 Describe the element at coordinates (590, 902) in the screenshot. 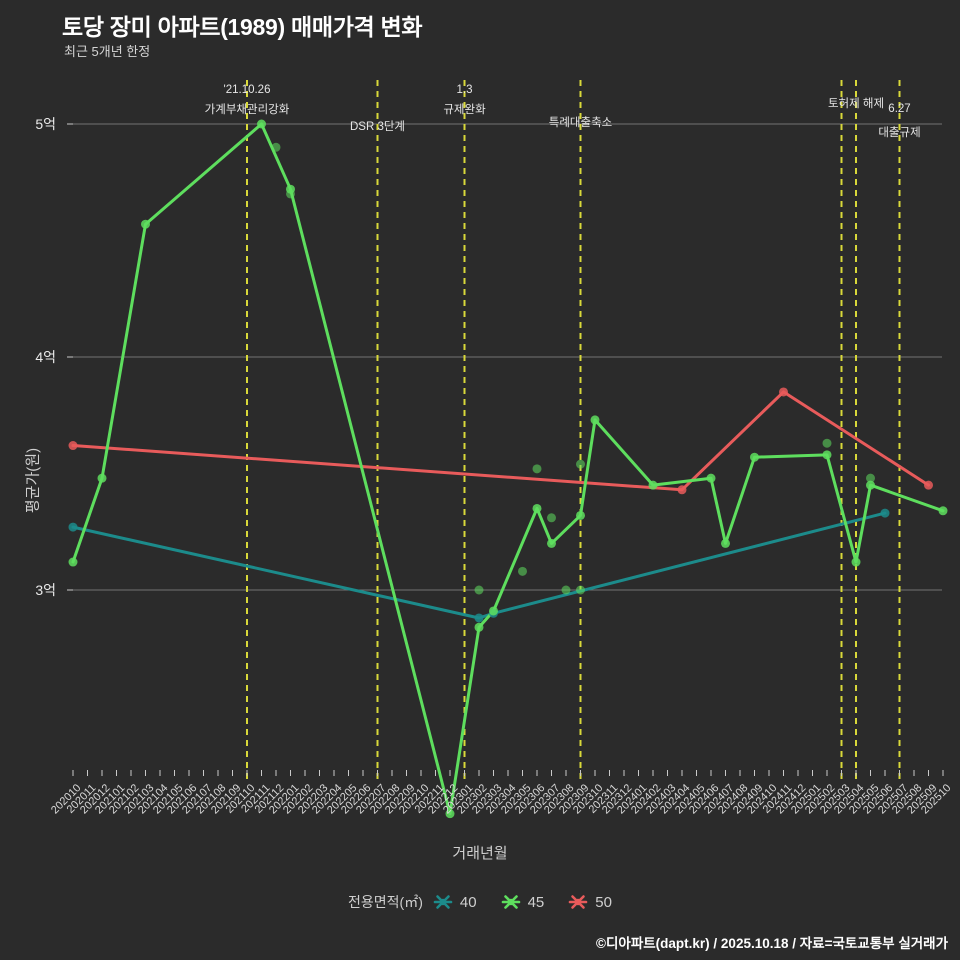

I see `legend-item-50: 50` at that location.